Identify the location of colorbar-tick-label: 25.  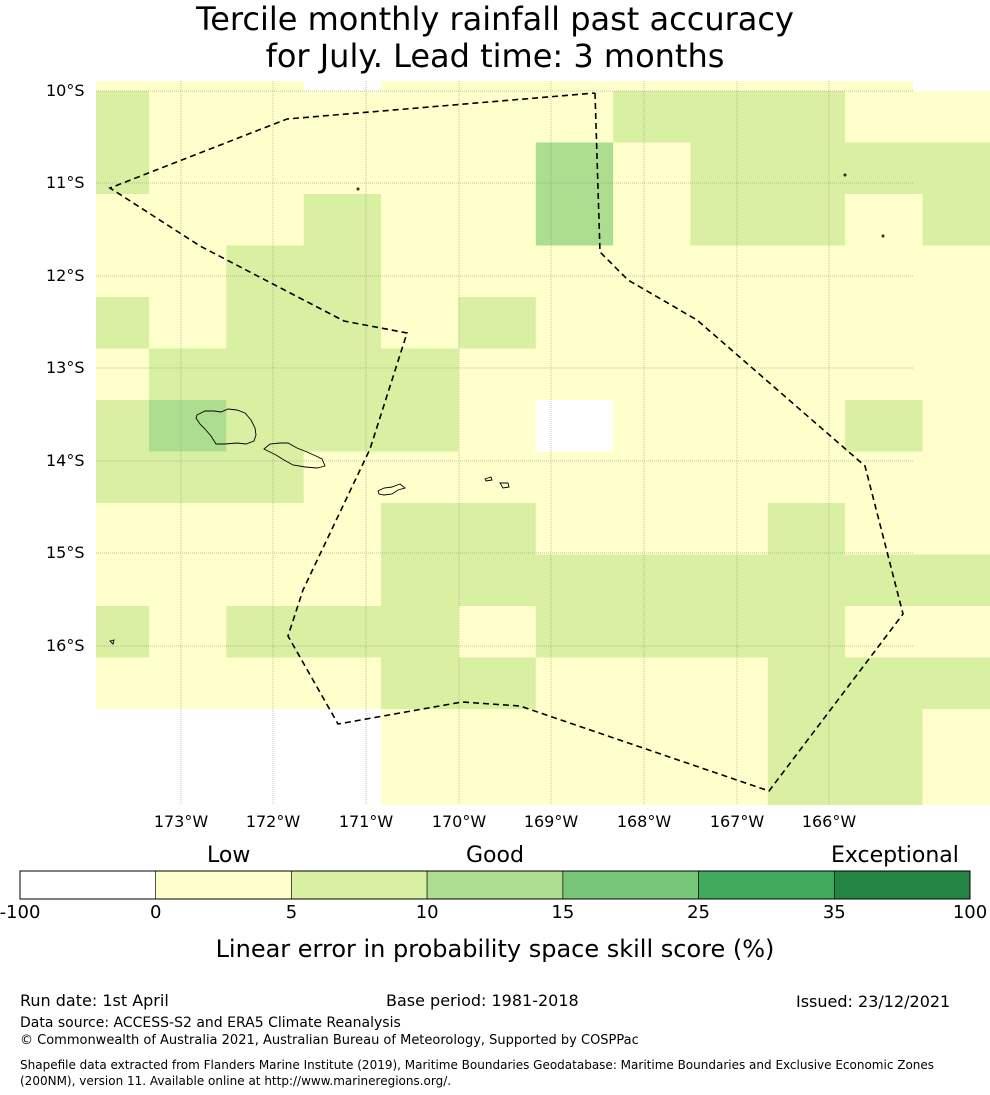
(699, 912).